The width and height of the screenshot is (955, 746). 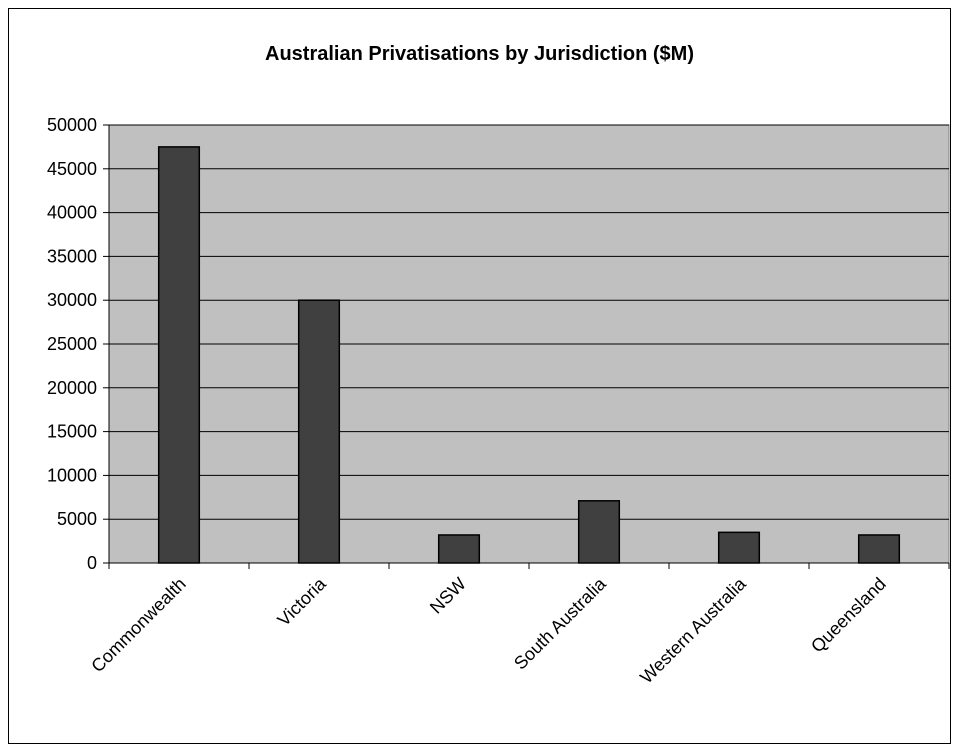 What do you see at coordinates (77, 519) in the screenshot?
I see `y-tick-label: 5000` at bounding box center [77, 519].